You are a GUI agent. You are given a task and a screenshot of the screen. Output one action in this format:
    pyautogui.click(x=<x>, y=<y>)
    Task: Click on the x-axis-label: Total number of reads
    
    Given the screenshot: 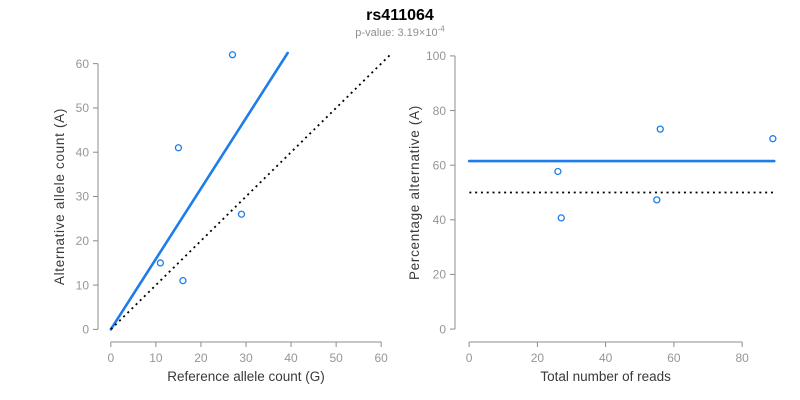 What is the action you would take?
    pyautogui.click(x=605, y=376)
    